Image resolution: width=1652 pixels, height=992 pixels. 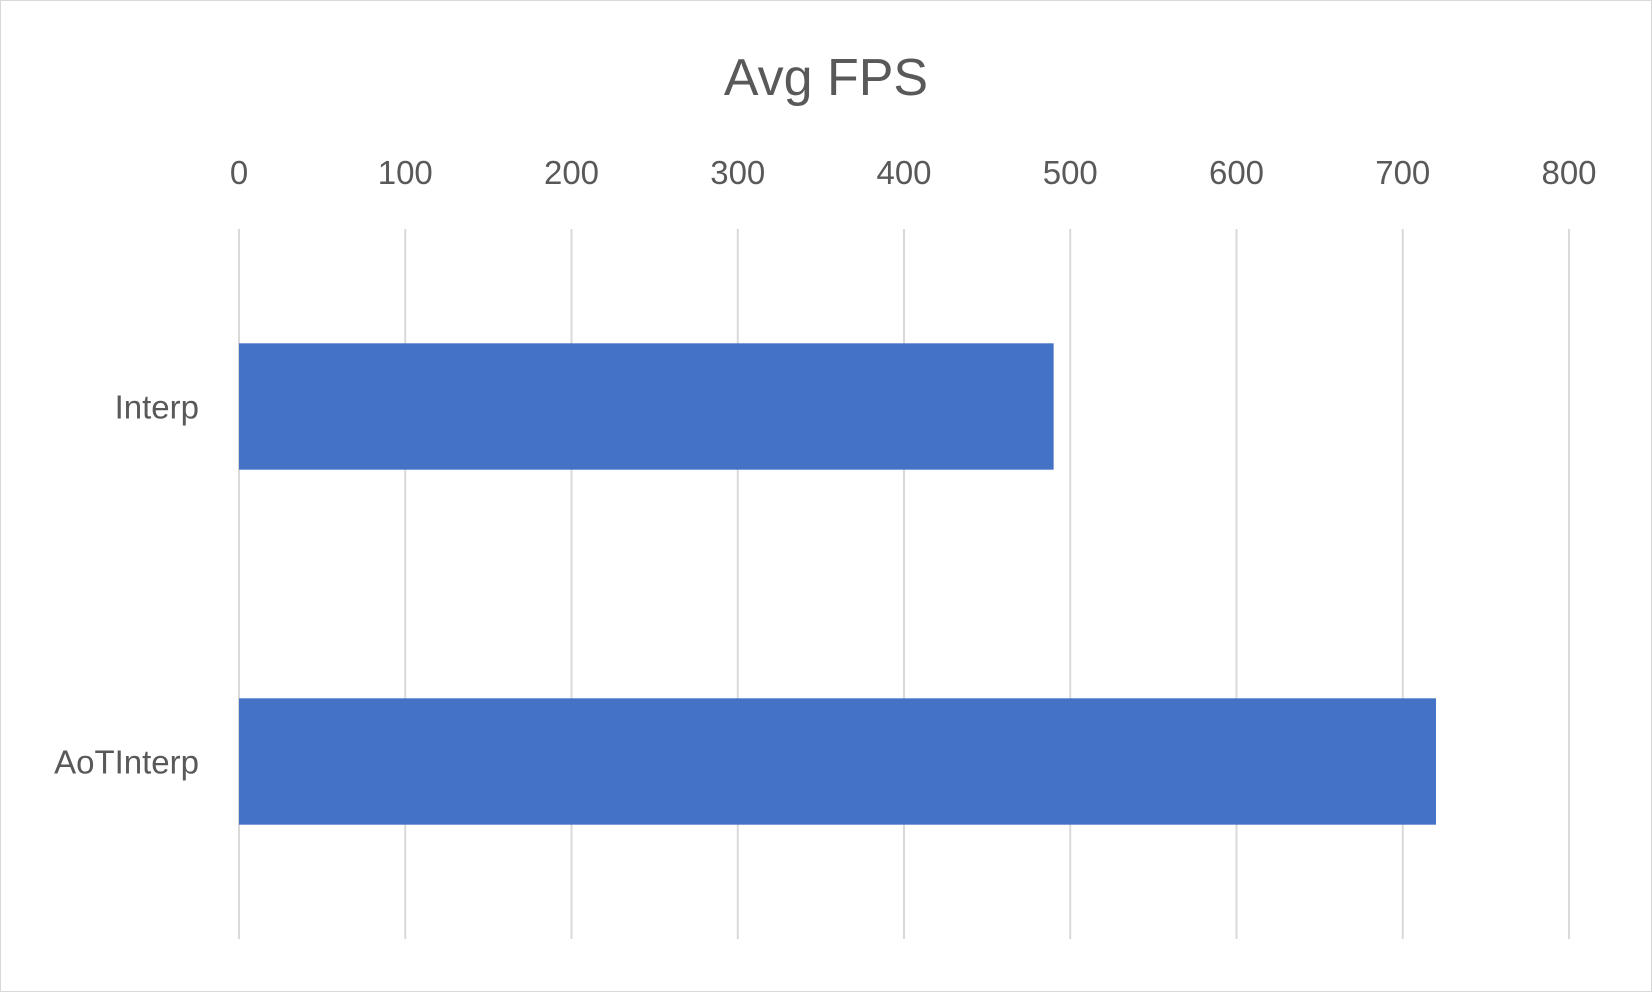 What do you see at coordinates (126, 585) in the screenshot?
I see `category-labels: Interp AoTInterp` at bounding box center [126, 585].